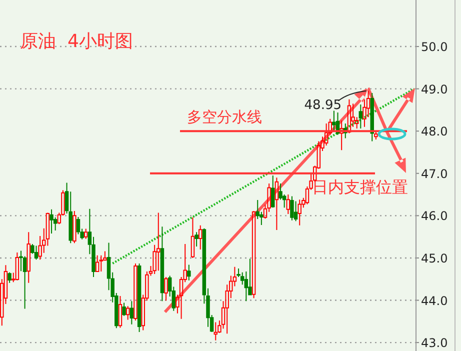  I want to click on text: 原油 4小时图, so click(76, 41).